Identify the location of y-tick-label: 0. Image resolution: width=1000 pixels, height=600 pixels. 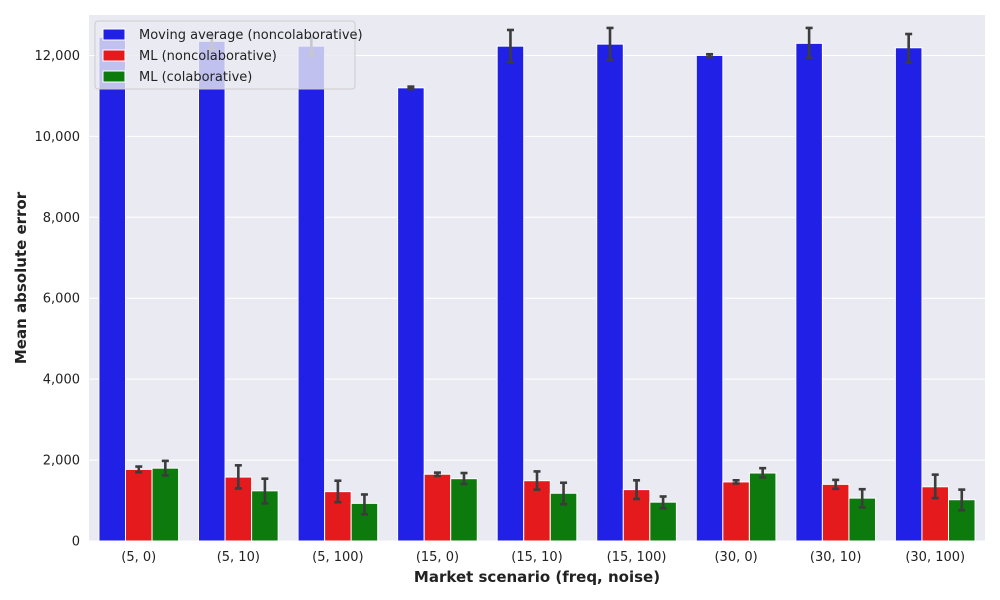
(76, 542).